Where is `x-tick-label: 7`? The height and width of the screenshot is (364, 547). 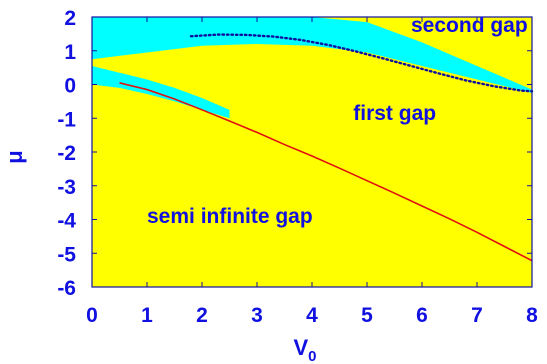
x-tick-label: 7 is located at coordinates (477, 315).